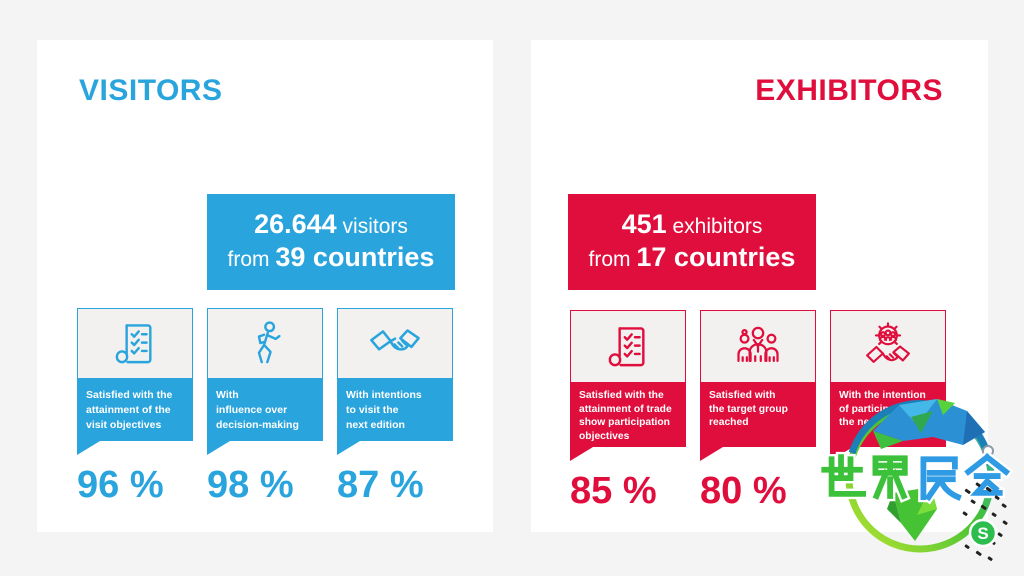  Describe the element at coordinates (151, 90) in the screenshot. I see `visitors-title: VISITORS` at that location.